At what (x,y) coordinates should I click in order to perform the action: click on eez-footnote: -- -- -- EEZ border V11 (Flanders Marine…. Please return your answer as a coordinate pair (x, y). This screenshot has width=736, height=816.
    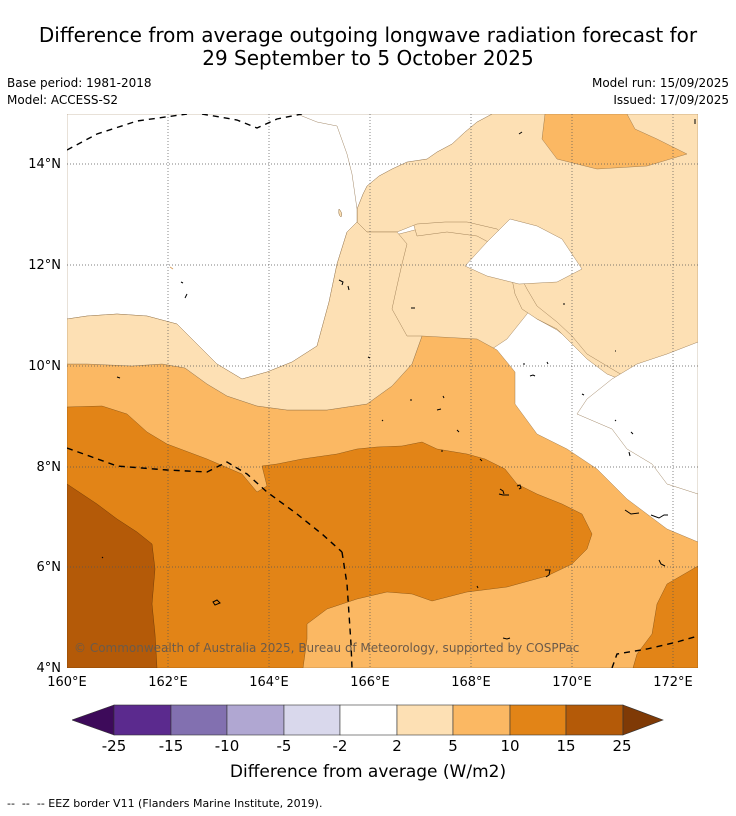
    Looking at the image, I should click on (165, 803).